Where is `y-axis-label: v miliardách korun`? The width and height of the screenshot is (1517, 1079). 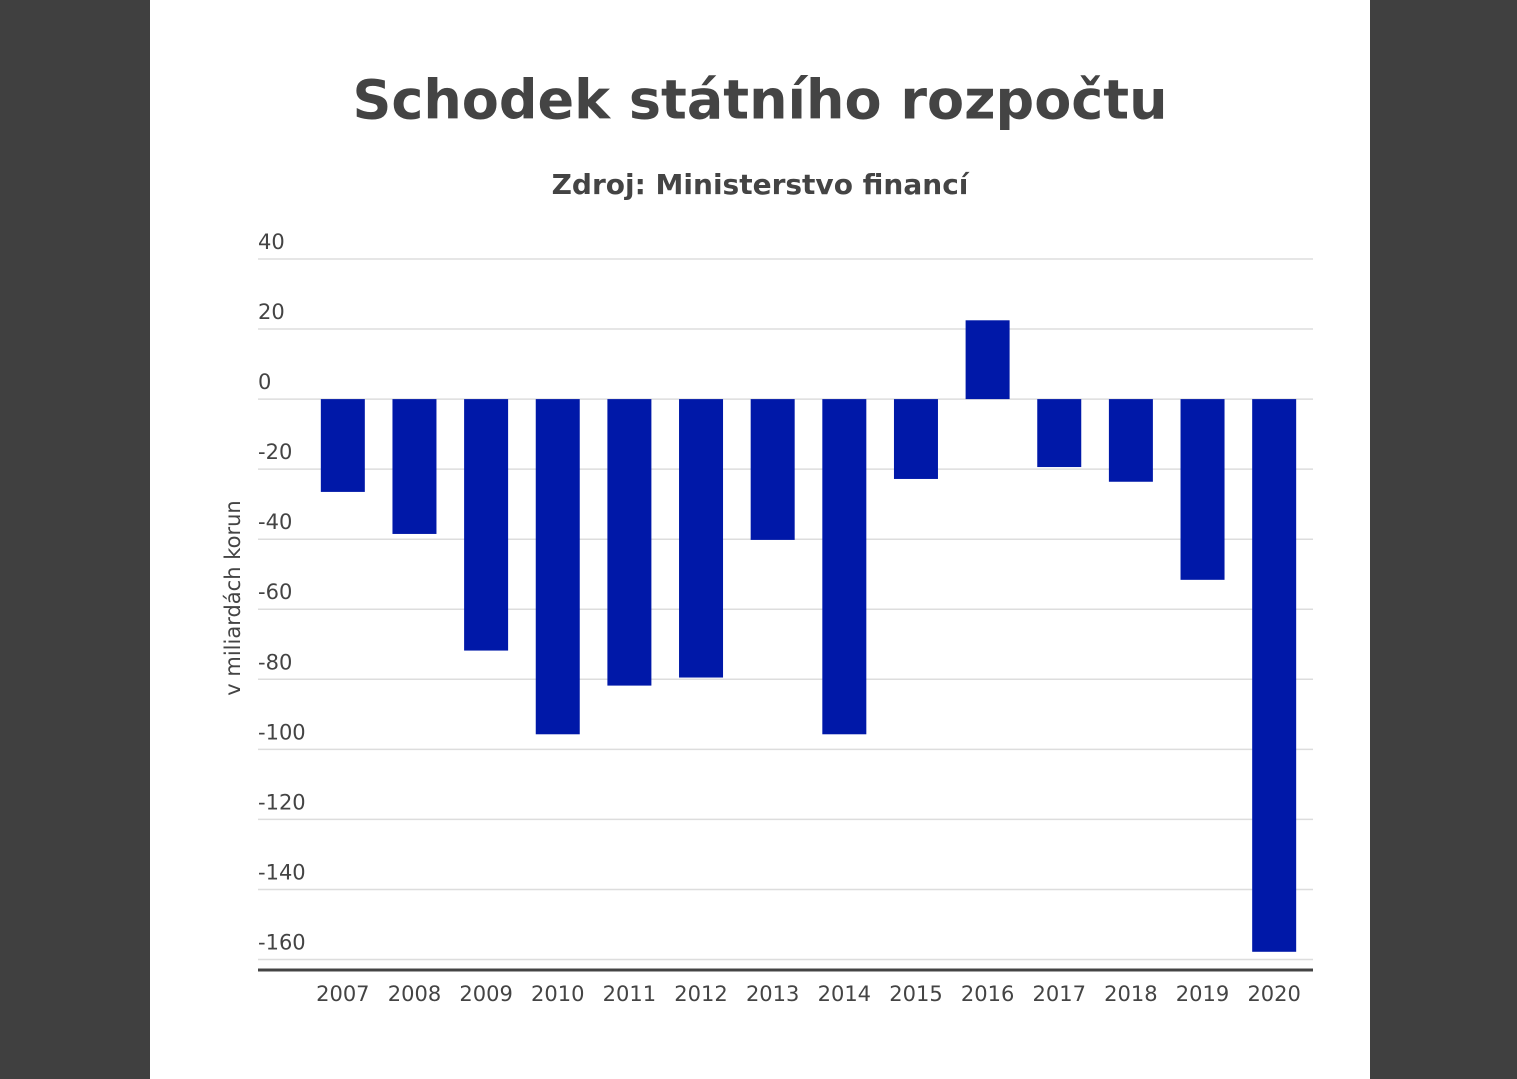 y-axis-label: v miliardách korun is located at coordinates (233, 597).